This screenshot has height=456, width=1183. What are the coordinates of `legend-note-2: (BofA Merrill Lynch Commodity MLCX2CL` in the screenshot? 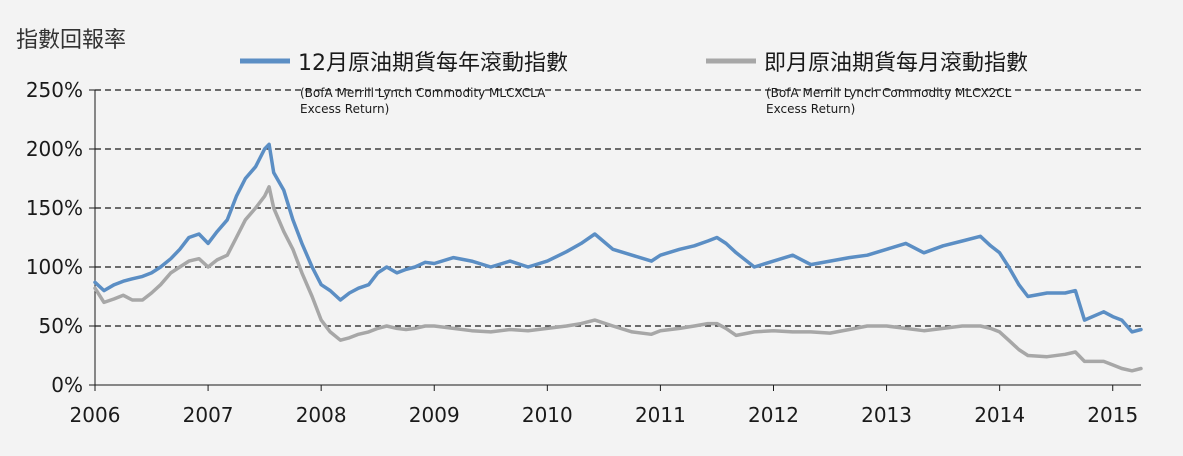 It's located at (889, 93).